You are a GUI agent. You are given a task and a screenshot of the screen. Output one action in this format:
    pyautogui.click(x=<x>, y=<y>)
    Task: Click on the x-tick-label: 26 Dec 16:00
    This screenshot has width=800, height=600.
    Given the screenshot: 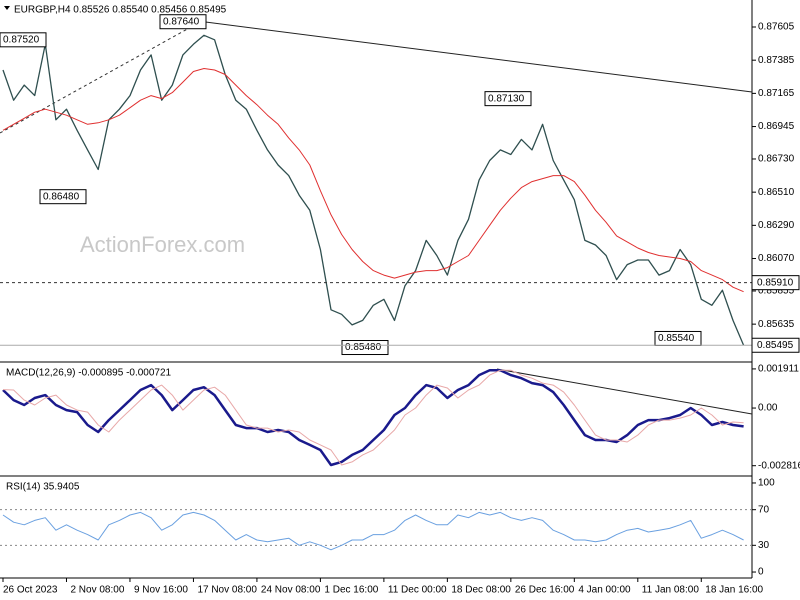 What is the action you would take?
    pyautogui.click(x=545, y=590)
    